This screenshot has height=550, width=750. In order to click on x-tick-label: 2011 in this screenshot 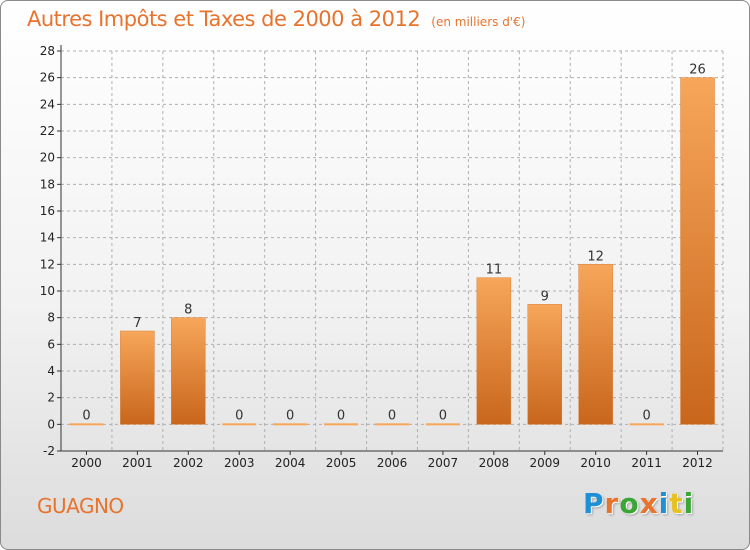, I will do `click(646, 463)`.